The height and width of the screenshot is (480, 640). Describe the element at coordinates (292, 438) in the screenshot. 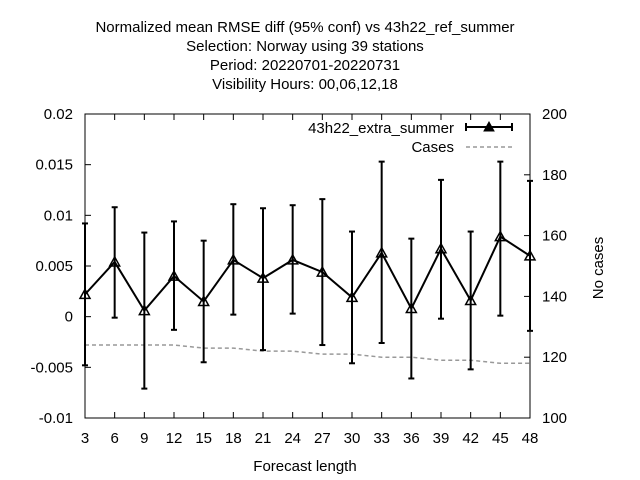

I see `x-tick-label: 24` at that location.